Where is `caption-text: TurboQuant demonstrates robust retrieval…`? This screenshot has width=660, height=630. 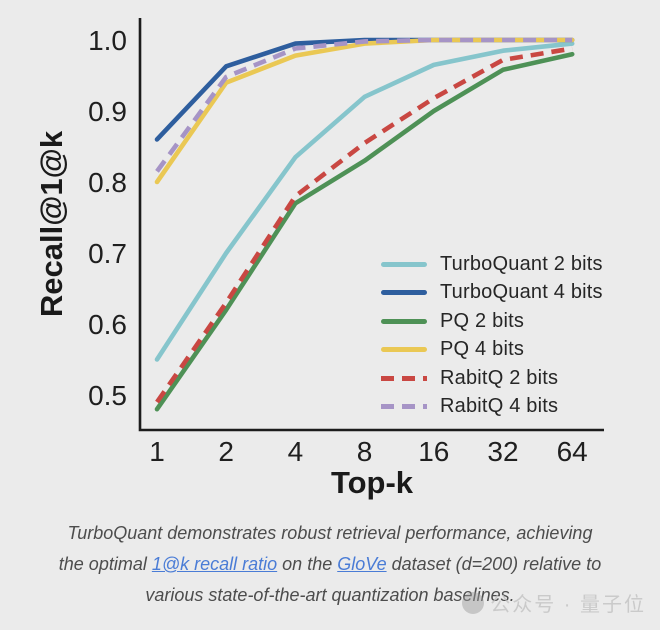
caption-text: TurboQuant demonstrates robust retrieval… is located at coordinates (330, 533).